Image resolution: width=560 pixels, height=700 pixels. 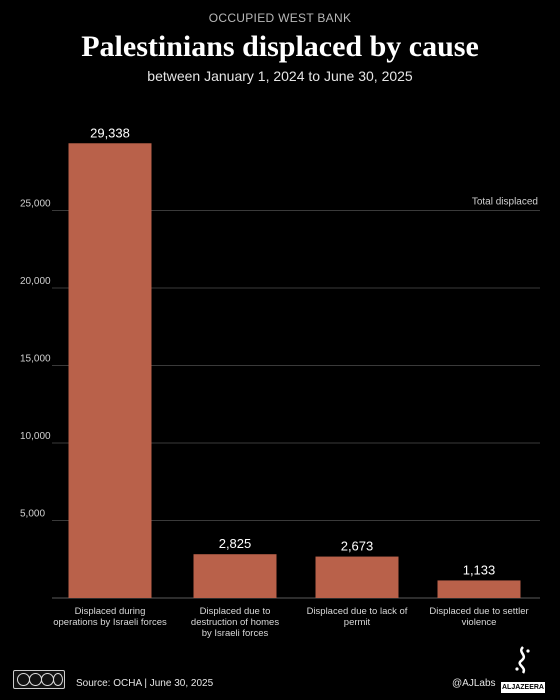 I want to click on aljazeera-logo: ALJAZEERA, so click(x=523, y=668).